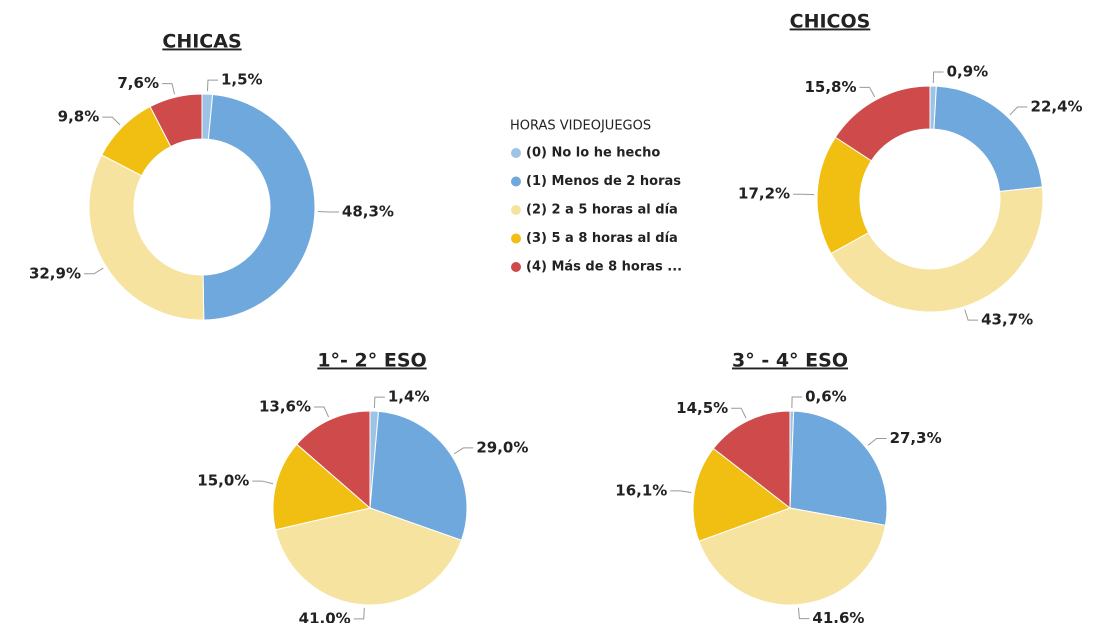 This screenshot has height=623, width=1093. I want to click on data-label: 41,6%, so click(838, 616).